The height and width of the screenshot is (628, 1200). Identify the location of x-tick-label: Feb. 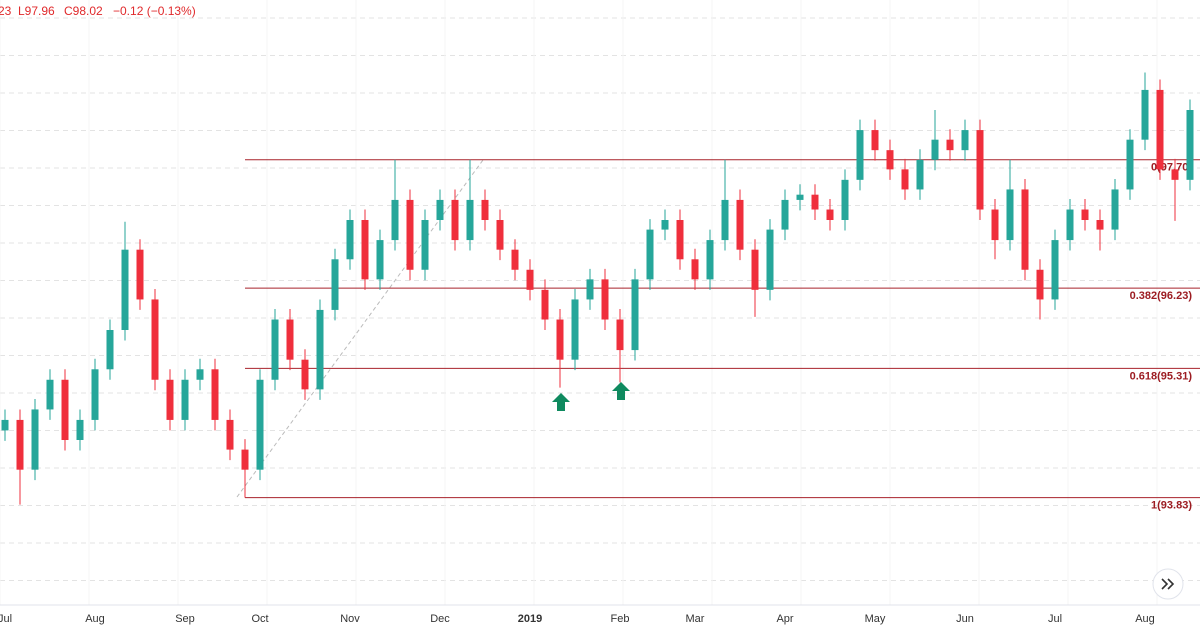
(620, 619).